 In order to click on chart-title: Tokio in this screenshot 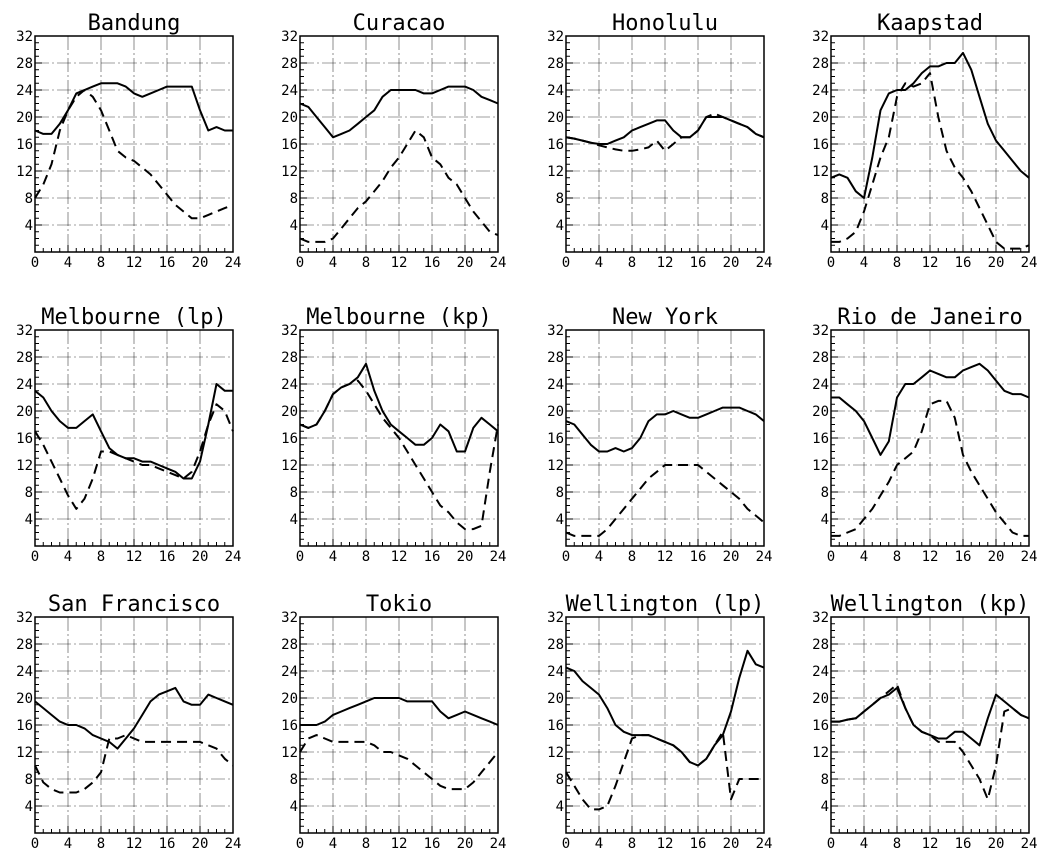, I will do `click(399, 604)`.